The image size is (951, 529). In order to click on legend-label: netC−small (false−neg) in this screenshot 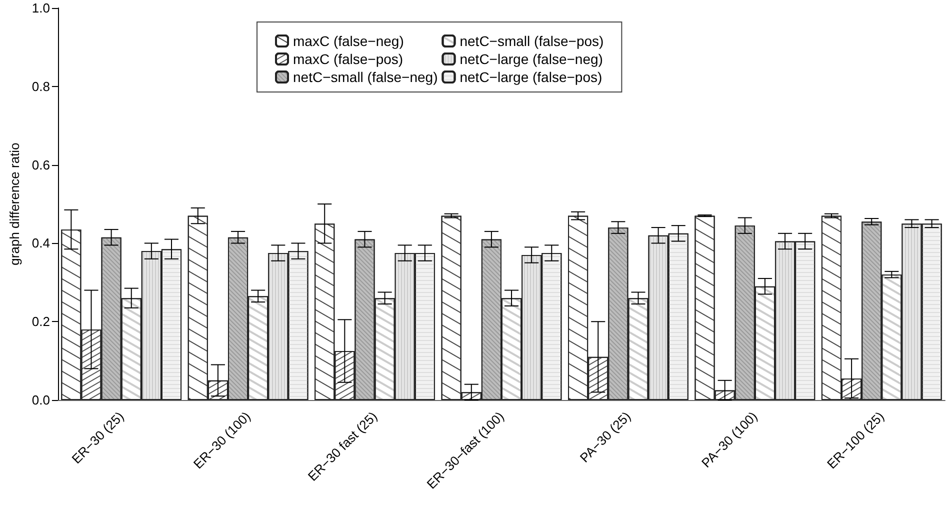, I will do `click(365, 77)`.